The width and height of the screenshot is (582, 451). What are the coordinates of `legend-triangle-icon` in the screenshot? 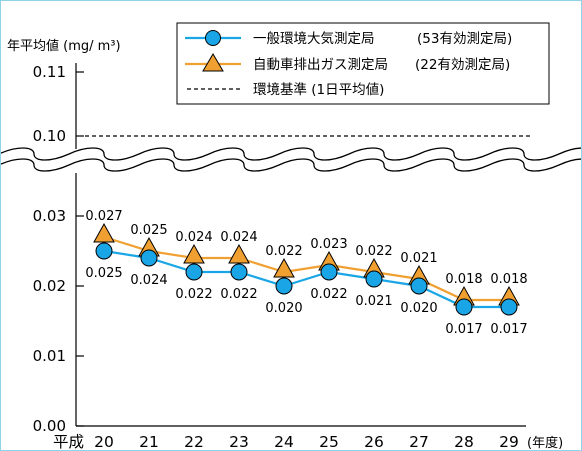 It's located at (213, 62).